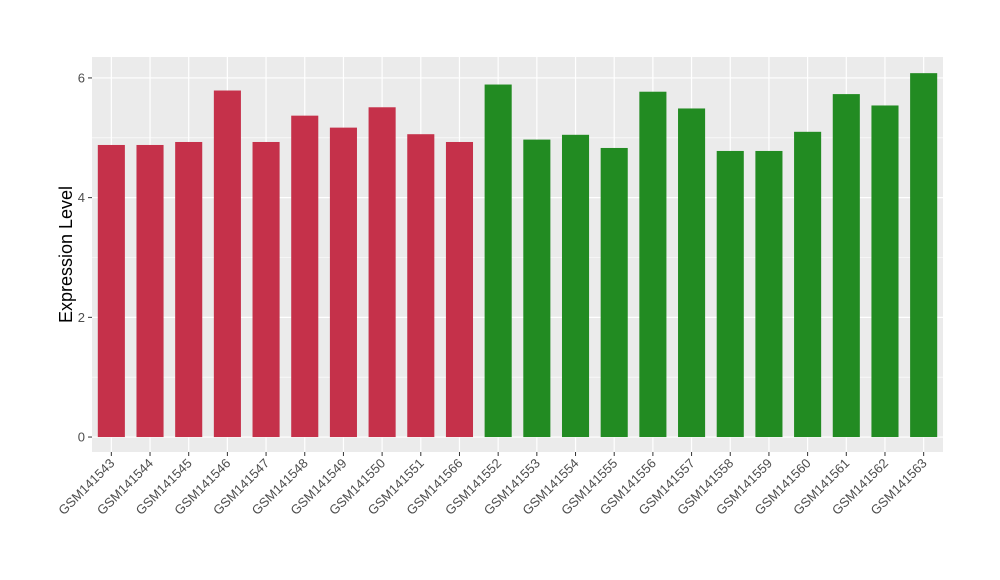 The height and width of the screenshot is (580, 1000). What do you see at coordinates (614, 292) in the screenshot?
I see `bar-GSM141555` at bounding box center [614, 292].